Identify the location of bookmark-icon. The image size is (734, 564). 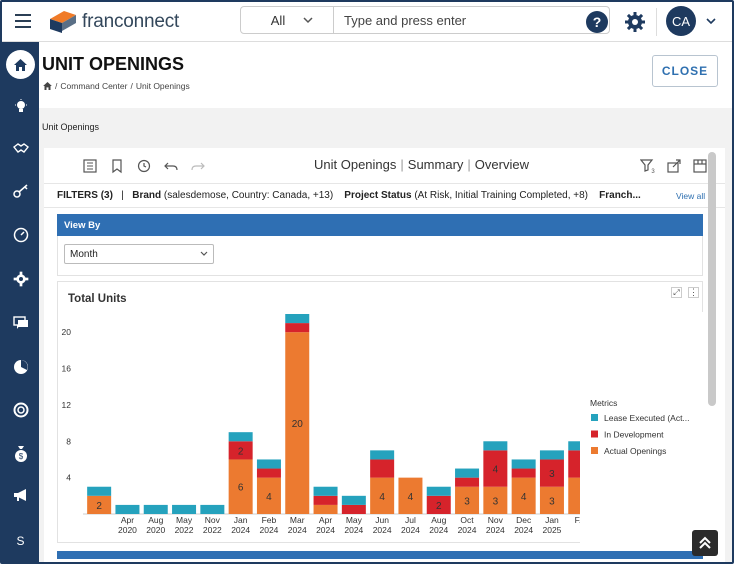
(117, 166).